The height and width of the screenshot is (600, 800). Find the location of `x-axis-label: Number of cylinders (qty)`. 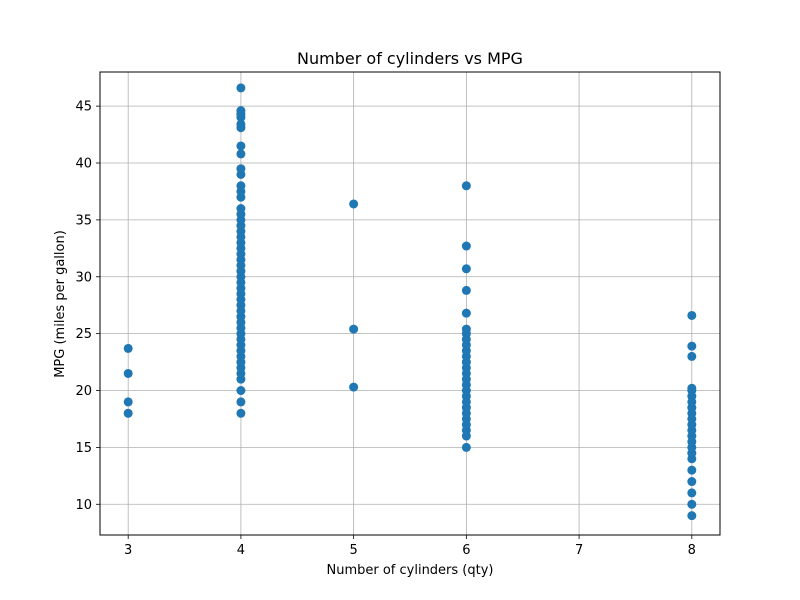

x-axis-label: Number of cylinders (qty) is located at coordinates (409, 570).